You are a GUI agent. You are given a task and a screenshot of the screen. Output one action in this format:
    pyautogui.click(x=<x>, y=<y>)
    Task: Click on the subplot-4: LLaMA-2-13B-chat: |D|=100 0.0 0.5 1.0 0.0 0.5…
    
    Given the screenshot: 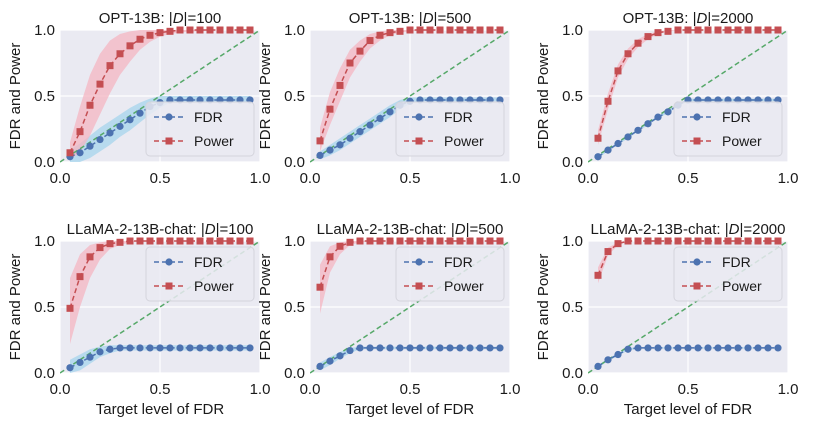 What is the action you would take?
    pyautogui.click(x=138, y=319)
    